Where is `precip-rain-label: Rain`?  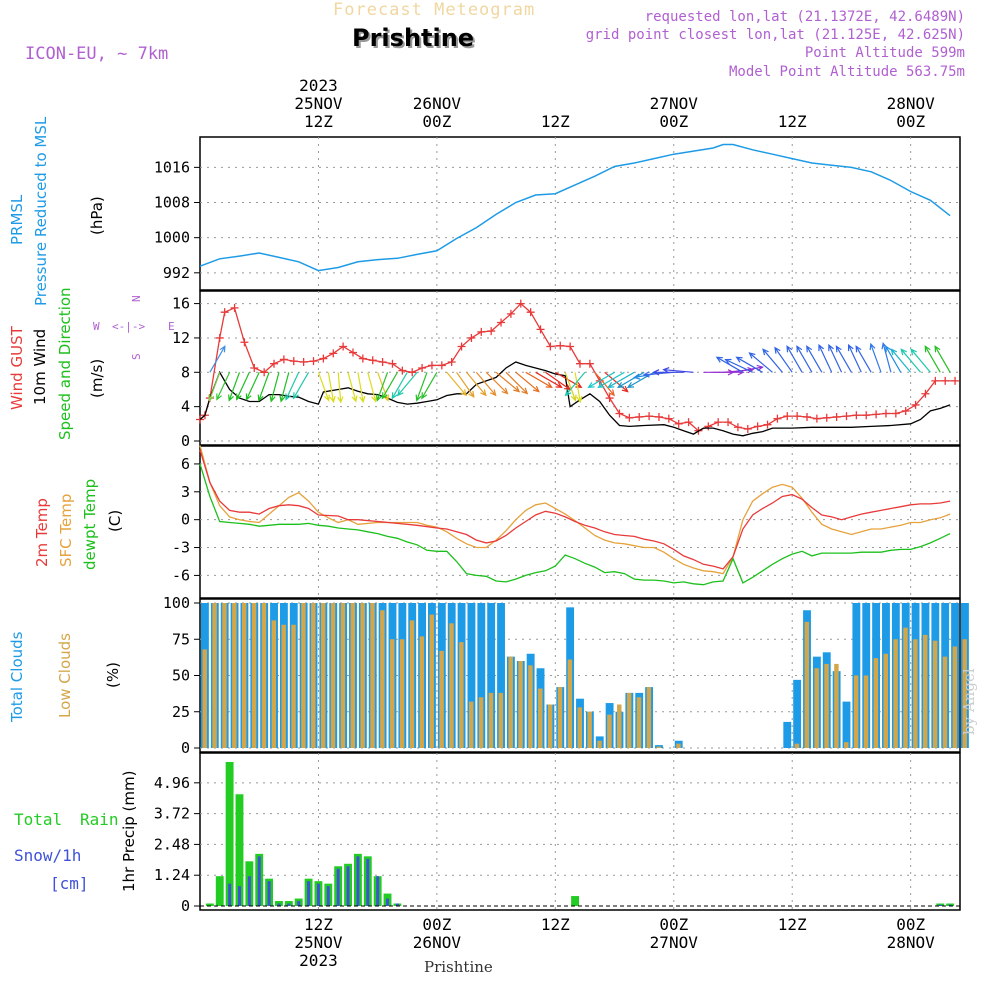 precip-rain-label: Rain is located at coordinates (99, 819).